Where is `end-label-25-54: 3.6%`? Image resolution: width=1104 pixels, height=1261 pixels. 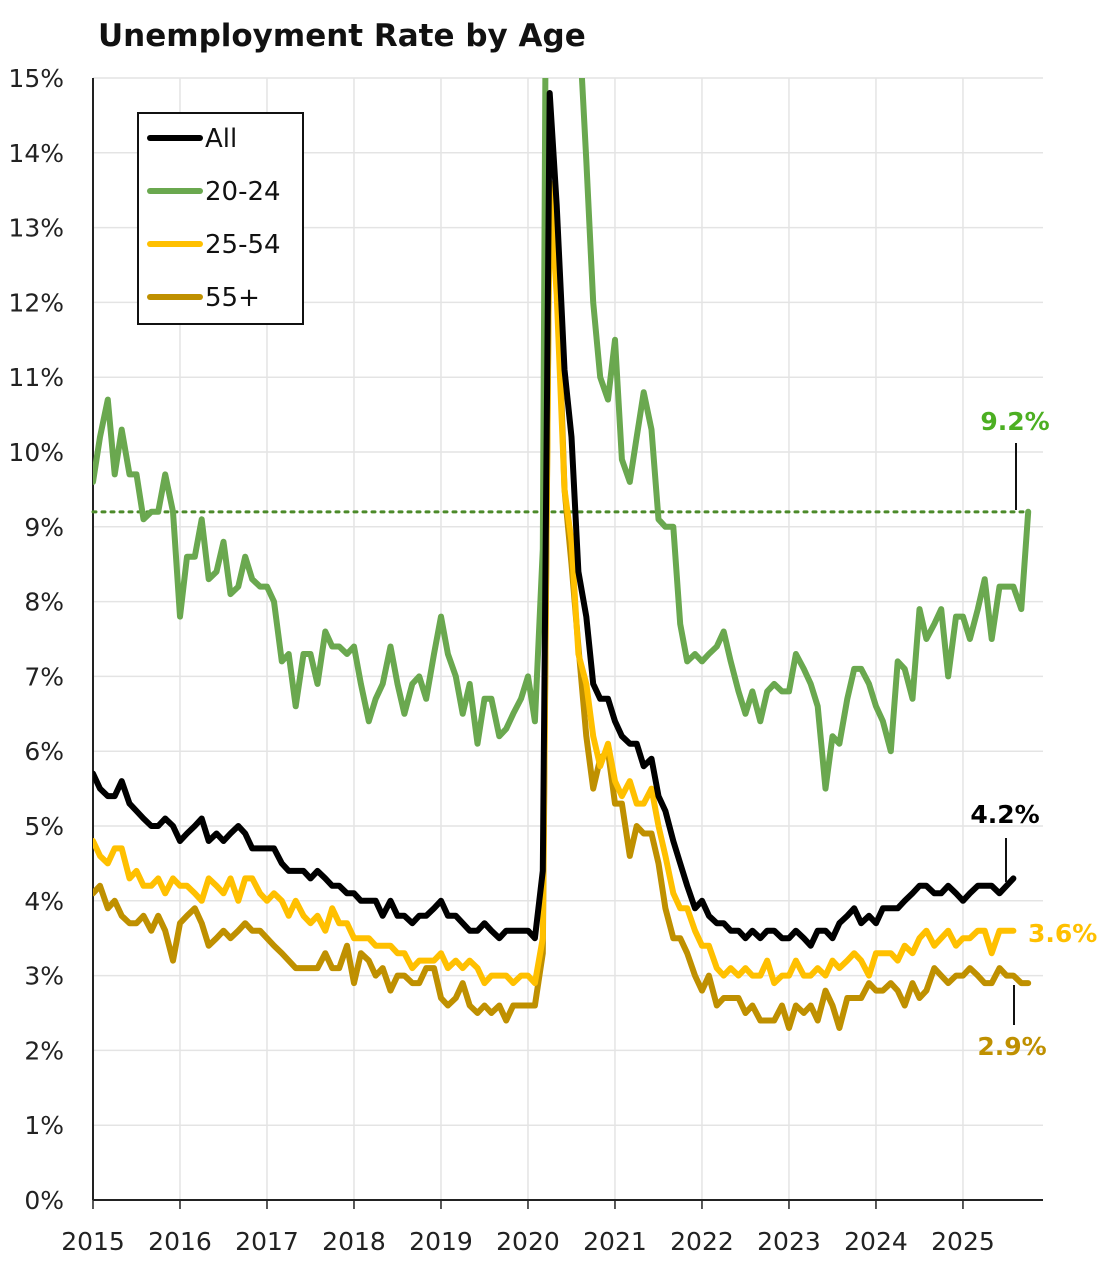 end-label-25-54: 3.6% is located at coordinates (1062, 933).